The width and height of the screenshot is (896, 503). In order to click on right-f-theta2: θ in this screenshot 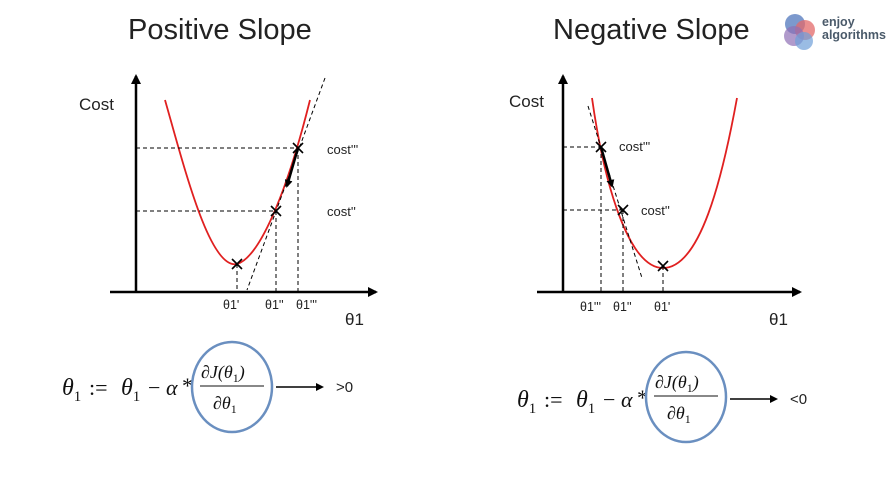, I will do `click(582, 400)`.